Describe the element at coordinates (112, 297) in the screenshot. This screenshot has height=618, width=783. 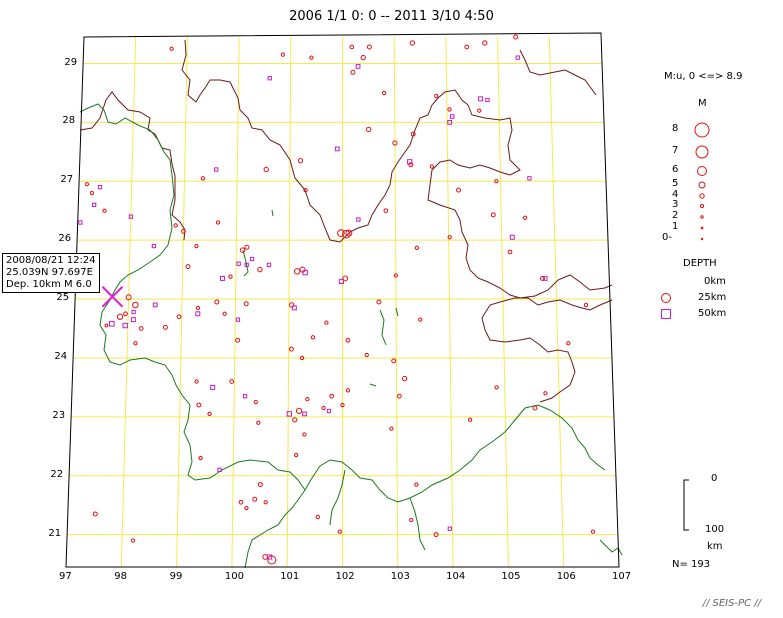
I see `mainshock-marker` at that location.